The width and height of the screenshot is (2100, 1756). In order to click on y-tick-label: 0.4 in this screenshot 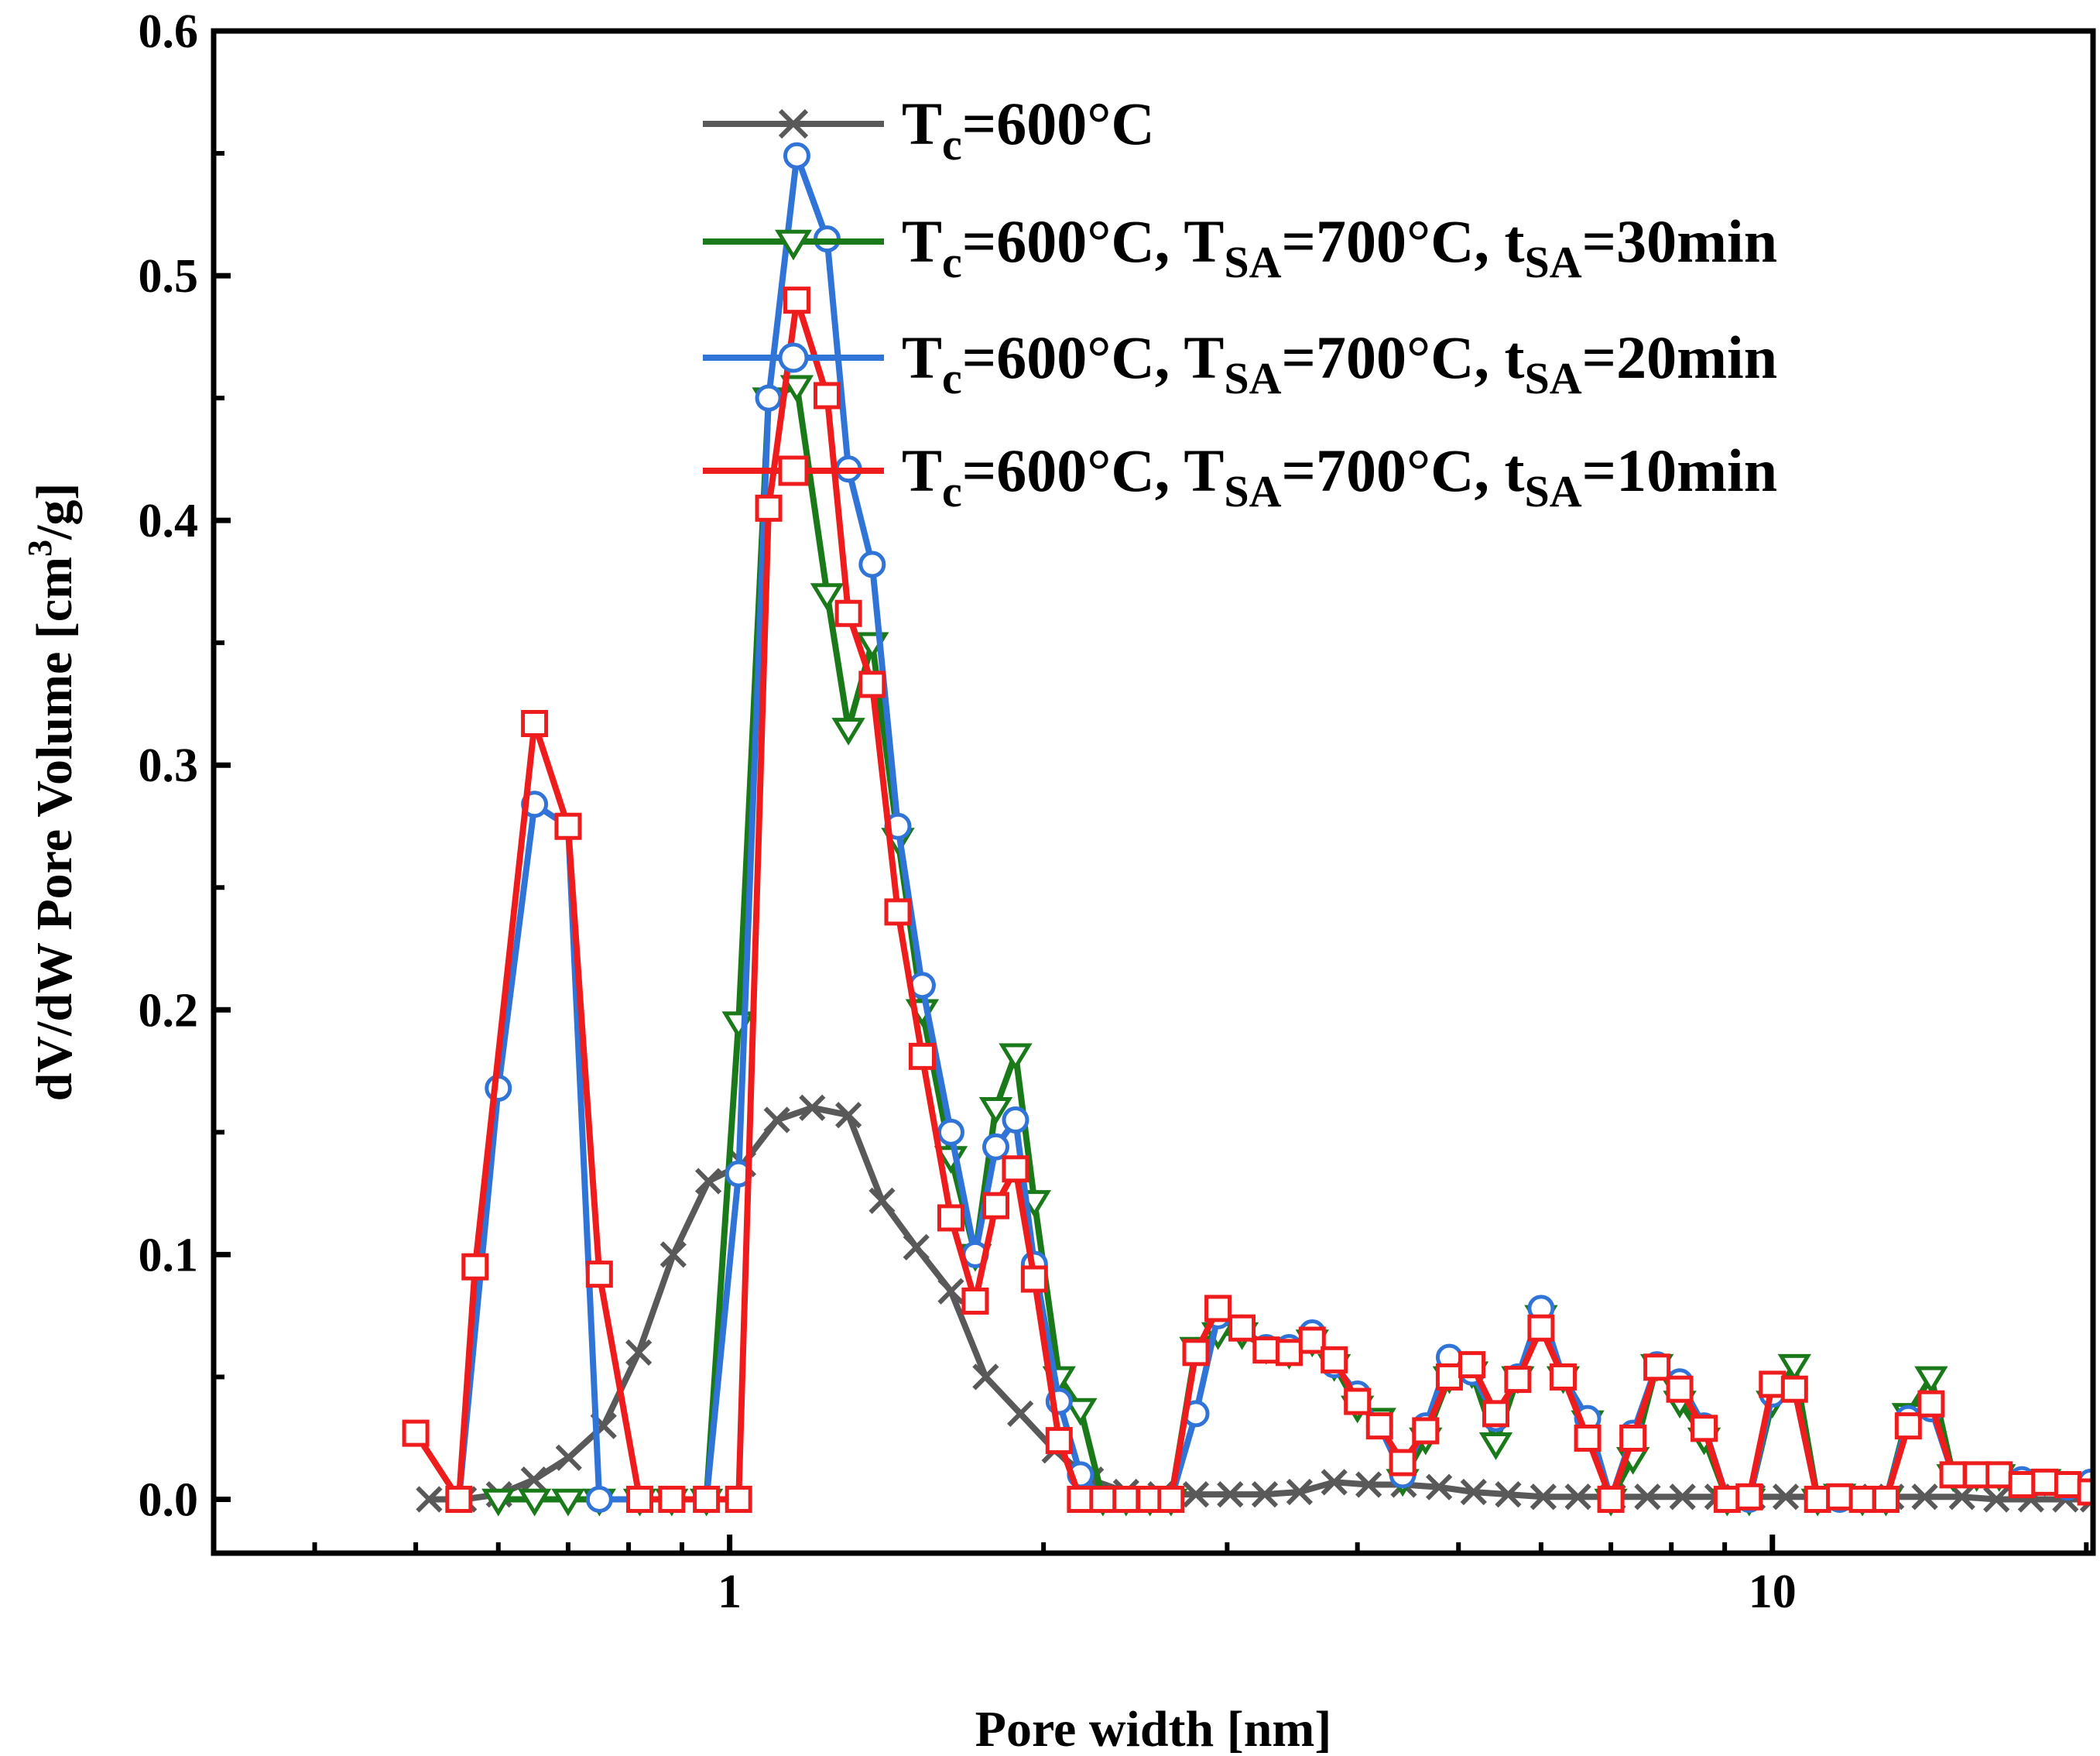, I will do `click(169, 521)`.